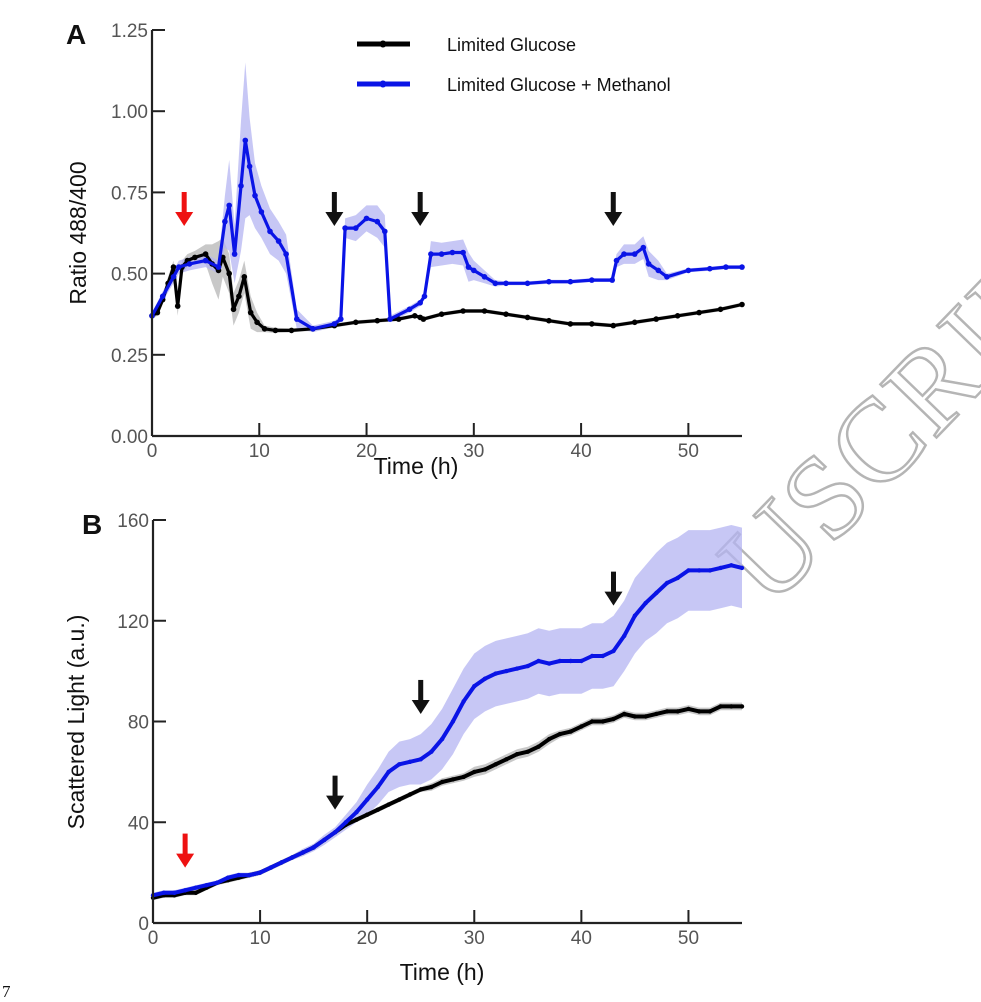  Describe the element at coordinates (474, 938) in the screenshot. I see `x-tick-label: 30` at that location.